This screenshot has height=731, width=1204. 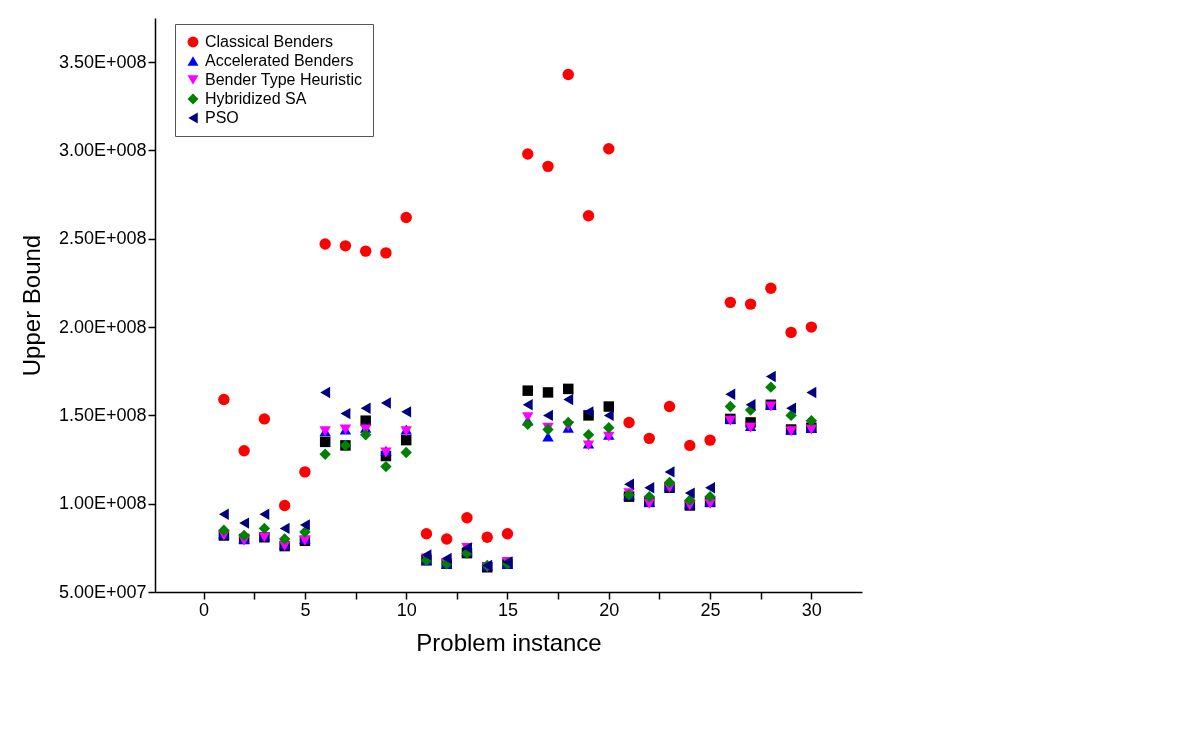 What do you see at coordinates (406, 609) in the screenshot?
I see `x-tick-label: 10` at bounding box center [406, 609].